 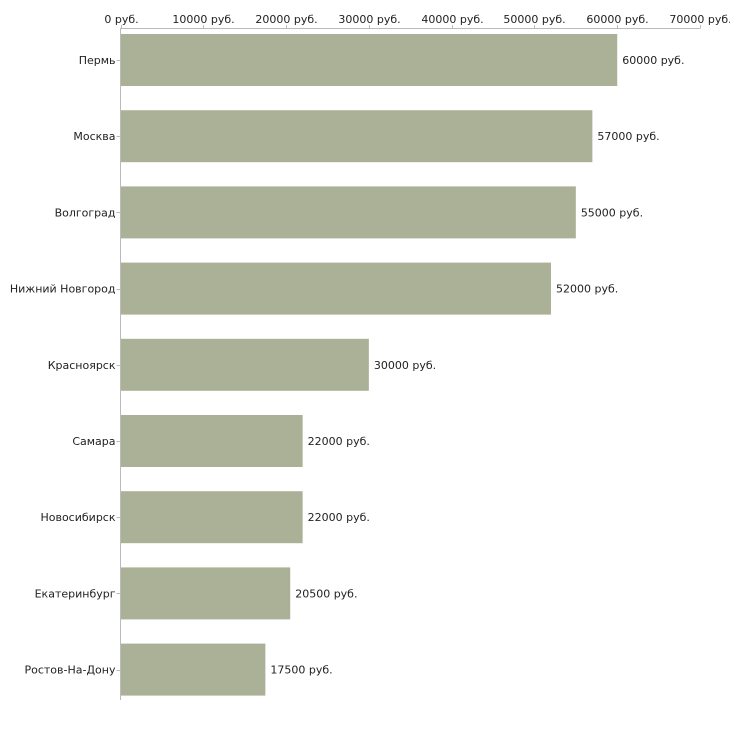 What do you see at coordinates (612, 212) in the screenshot?
I see `value-label: 55000 руб.` at bounding box center [612, 212].